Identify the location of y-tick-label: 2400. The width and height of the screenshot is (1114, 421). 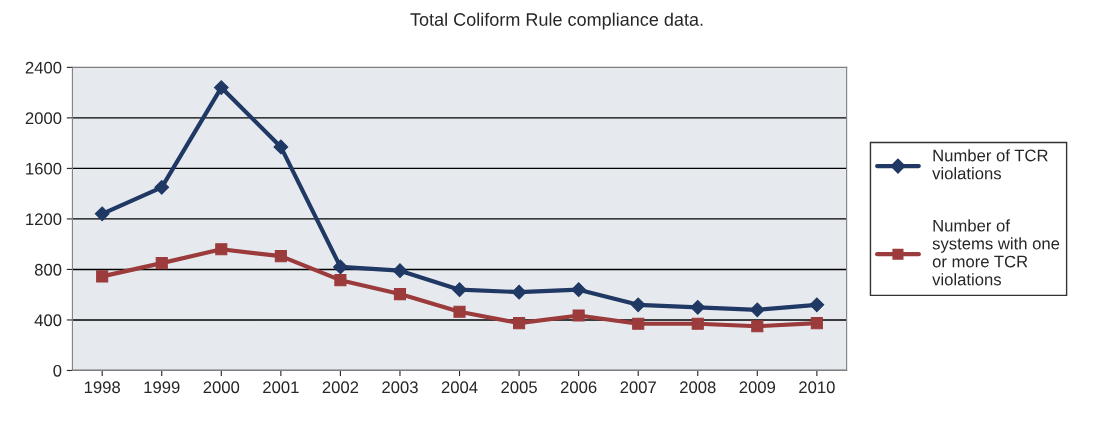
(43, 67).